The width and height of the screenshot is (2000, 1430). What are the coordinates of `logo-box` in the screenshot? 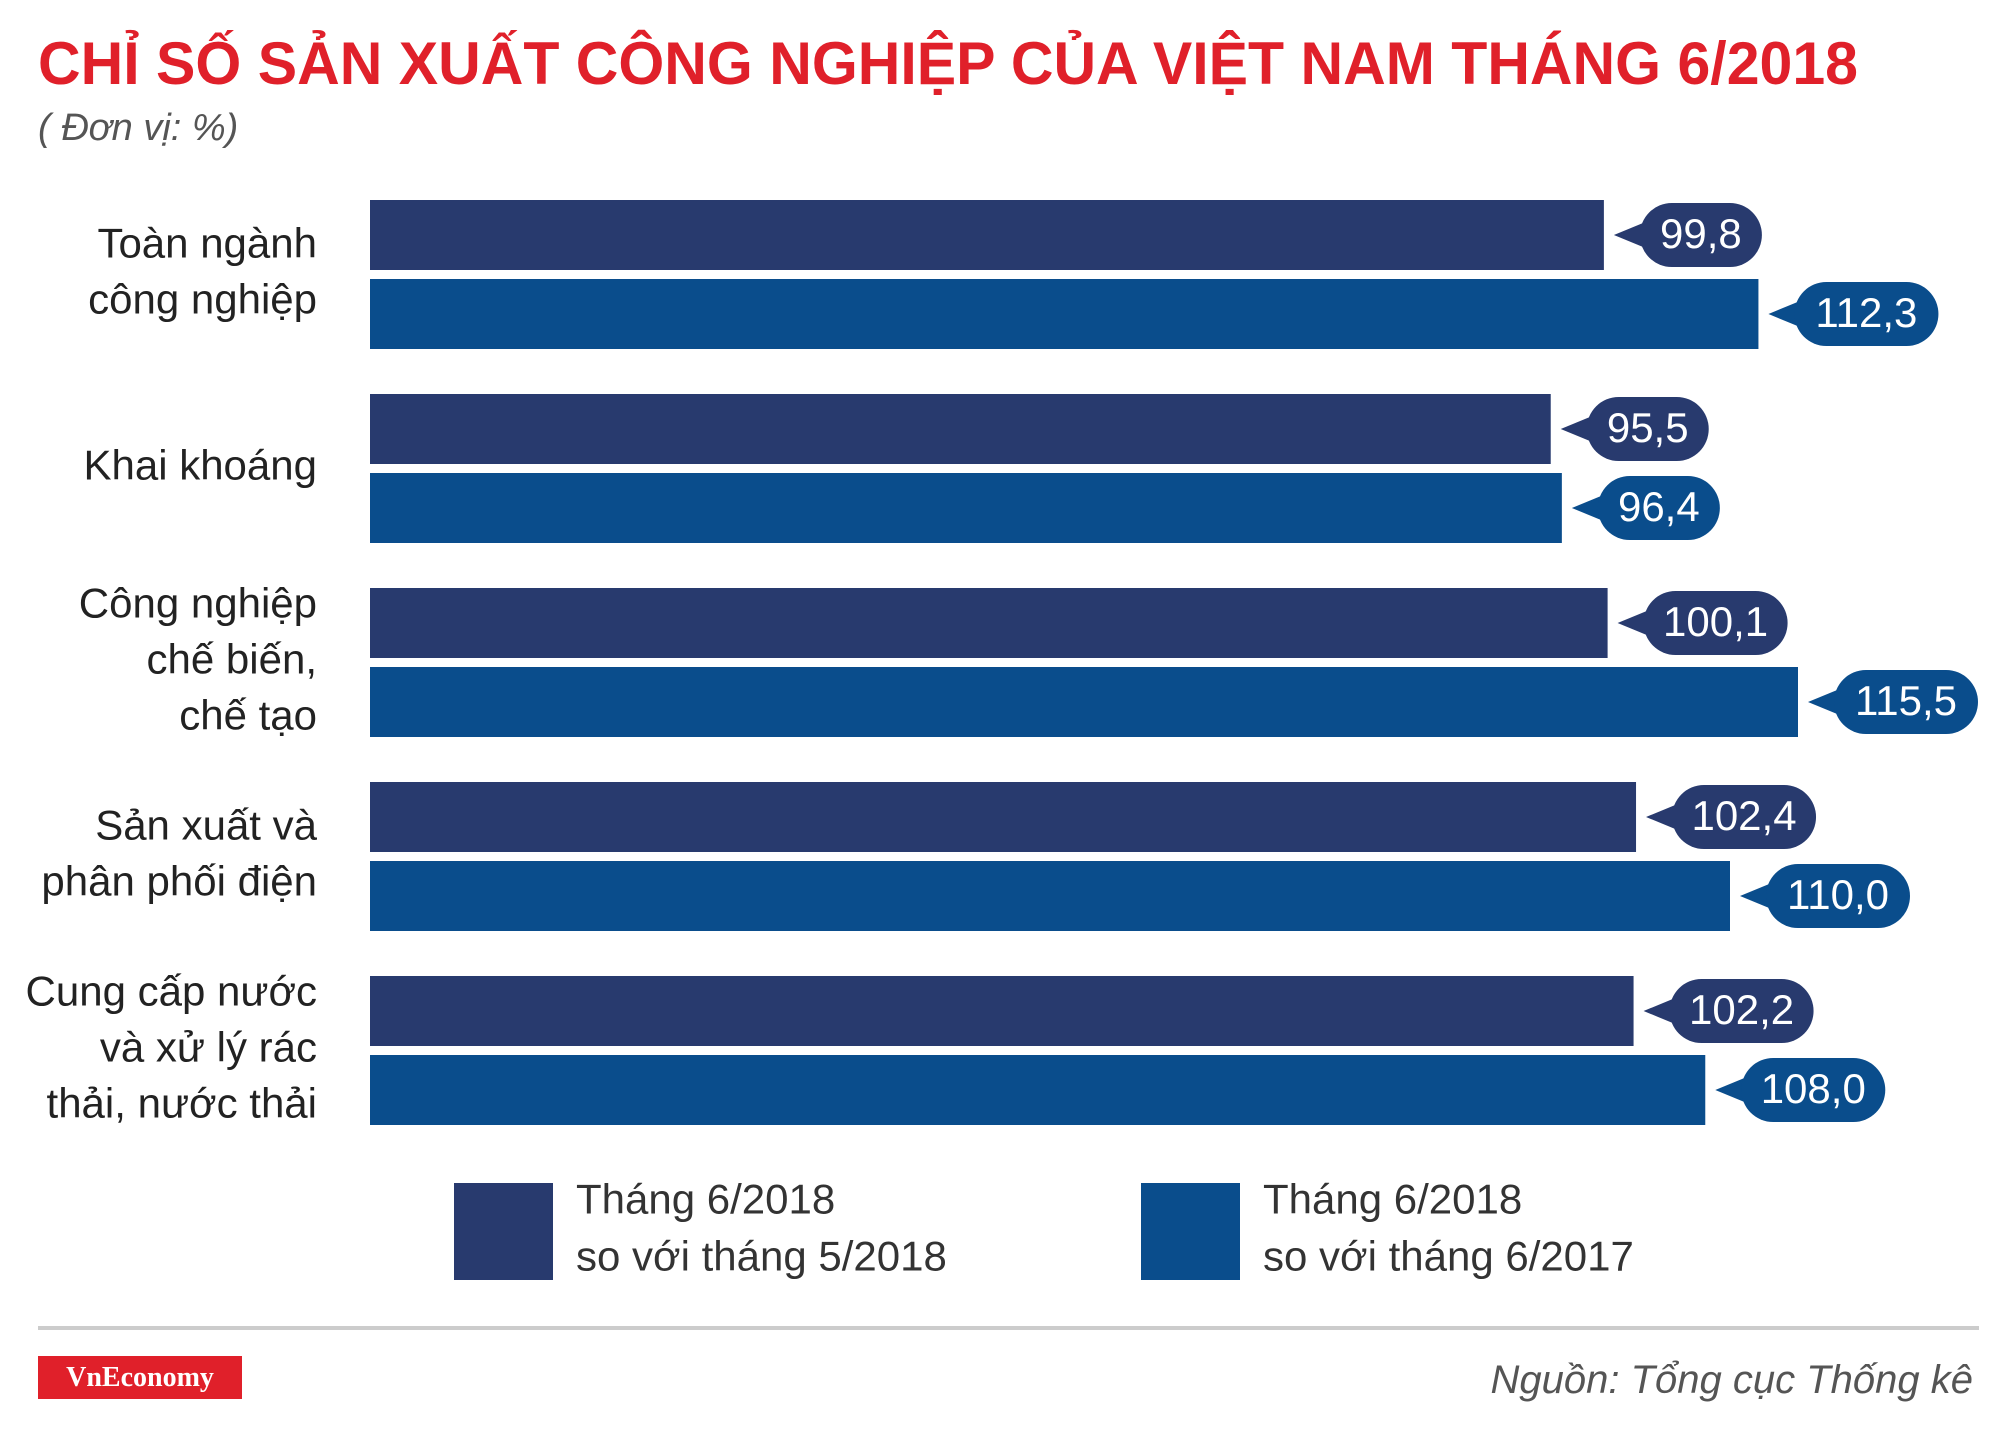 It's located at (140, 1377).